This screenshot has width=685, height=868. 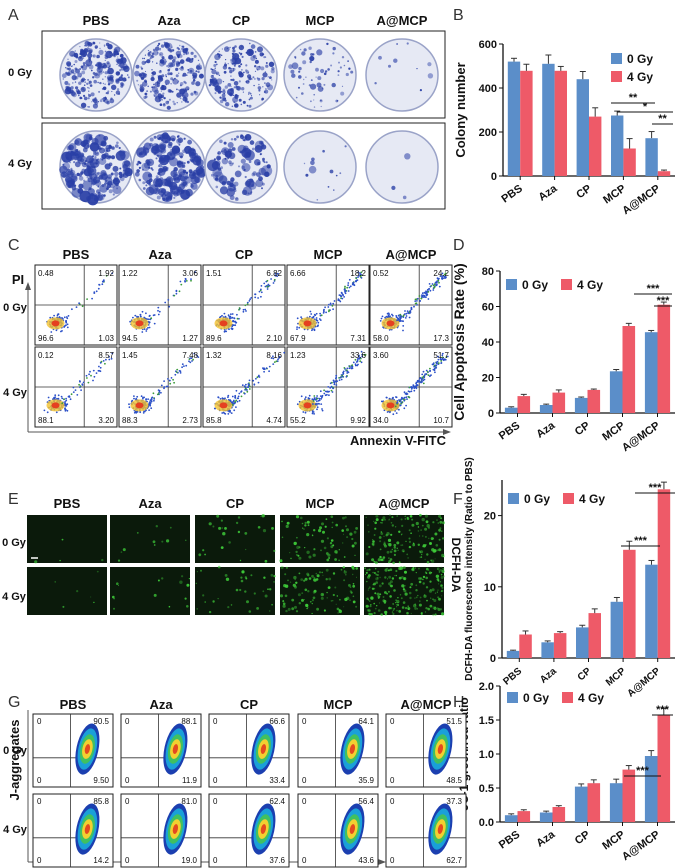 What do you see at coordinates (277, 721) in the screenshot?
I see `quadrant-upper: 66.6` at bounding box center [277, 721].